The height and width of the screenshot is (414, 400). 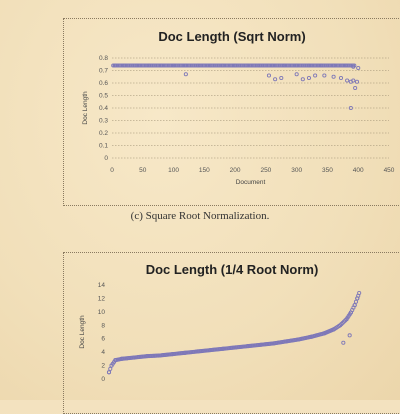 I want to click on x-tick-label: 50, so click(x=143, y=170).